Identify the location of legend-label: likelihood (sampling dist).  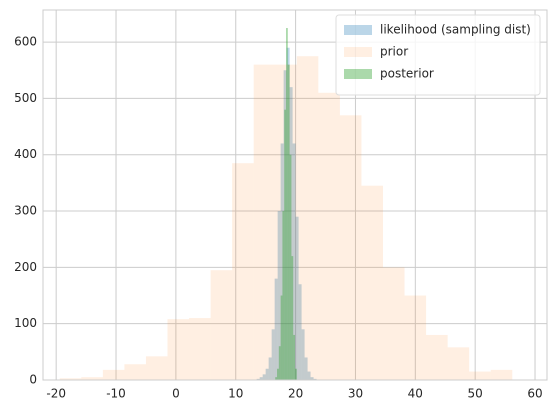
(455, 30).